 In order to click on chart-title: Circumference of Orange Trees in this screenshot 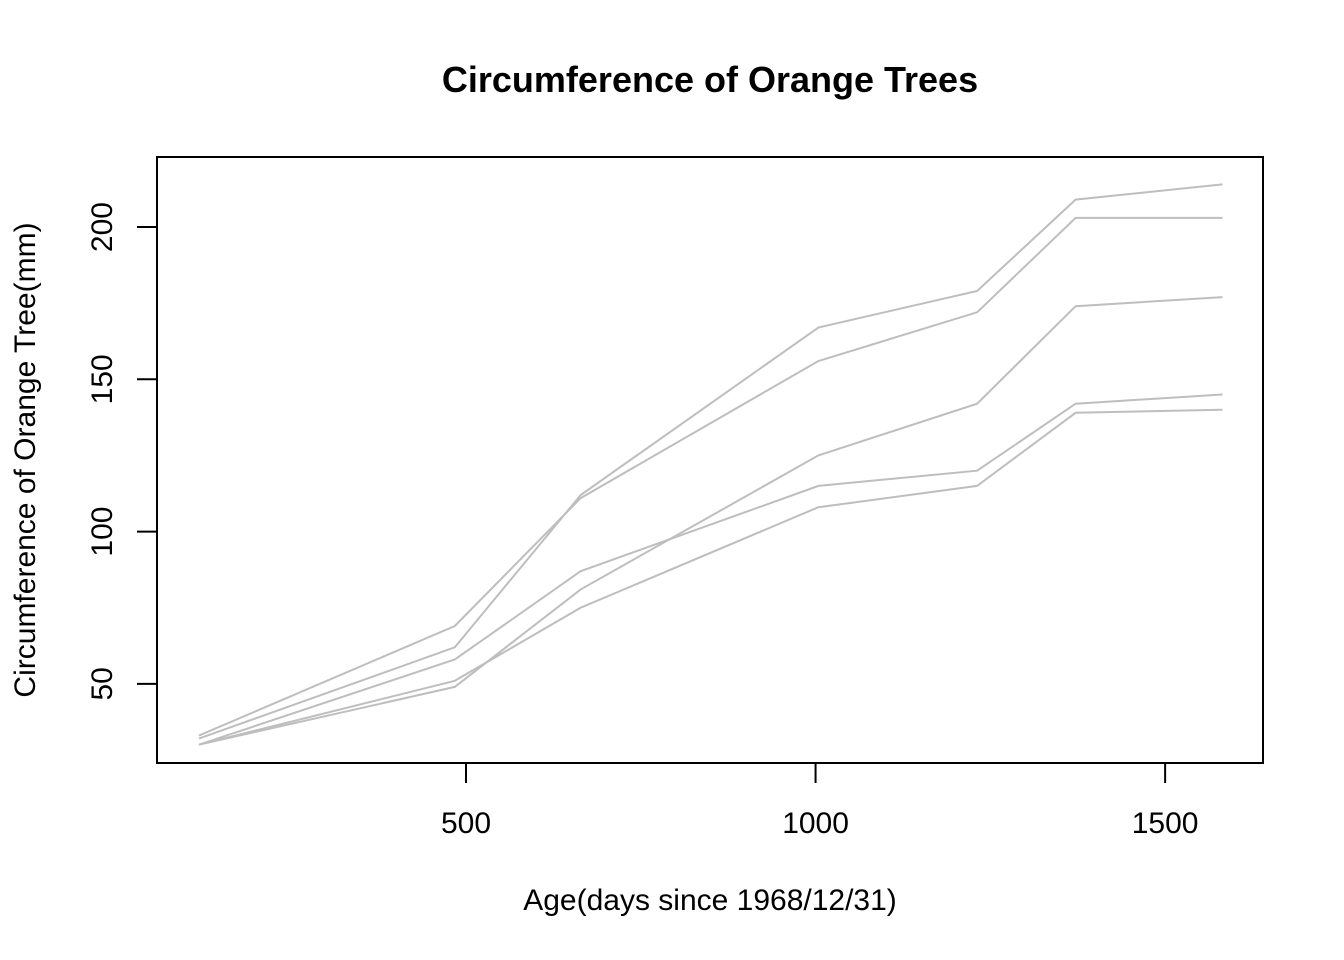, I will do `click(710, 79)`.